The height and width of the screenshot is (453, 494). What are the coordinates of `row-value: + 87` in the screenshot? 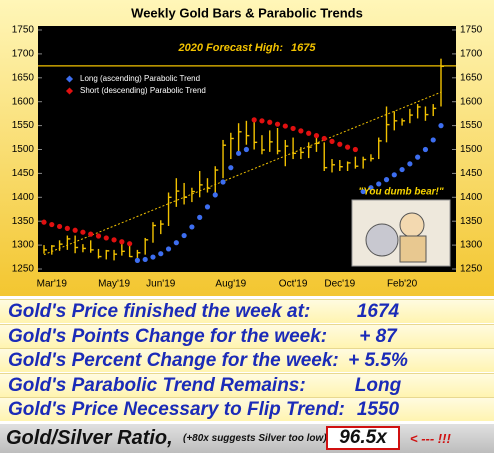 It's located at (378, 336).